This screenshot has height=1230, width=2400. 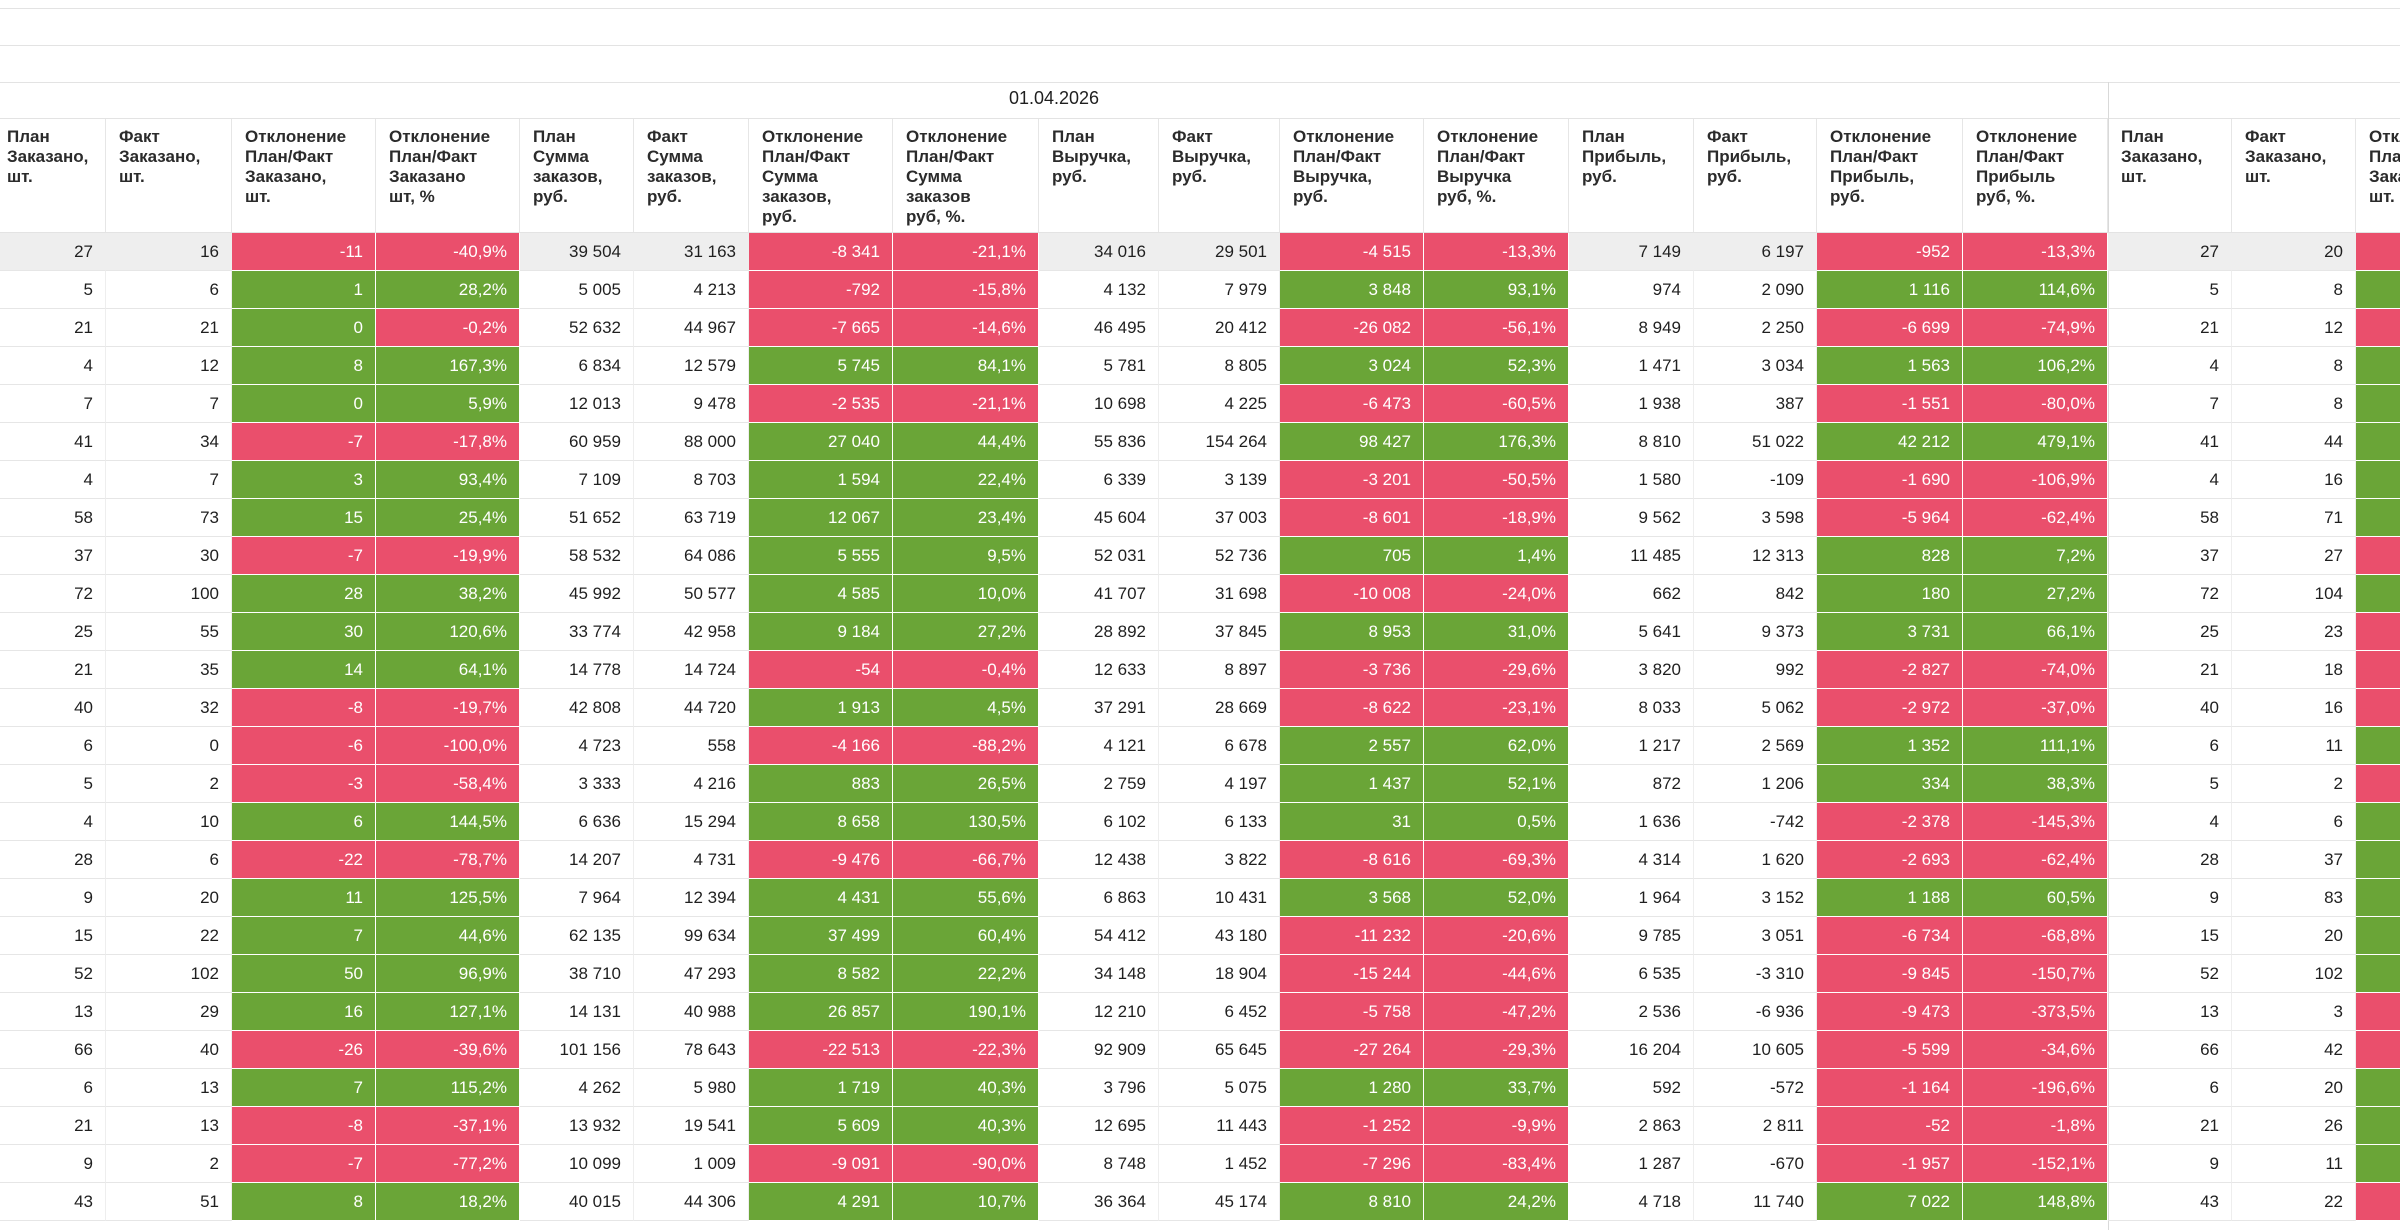 What do you see at coordinates (1890, 556) in the screenshot?
I see `table-cell-dev_profit: 828` at bounding box center [1890, 556].